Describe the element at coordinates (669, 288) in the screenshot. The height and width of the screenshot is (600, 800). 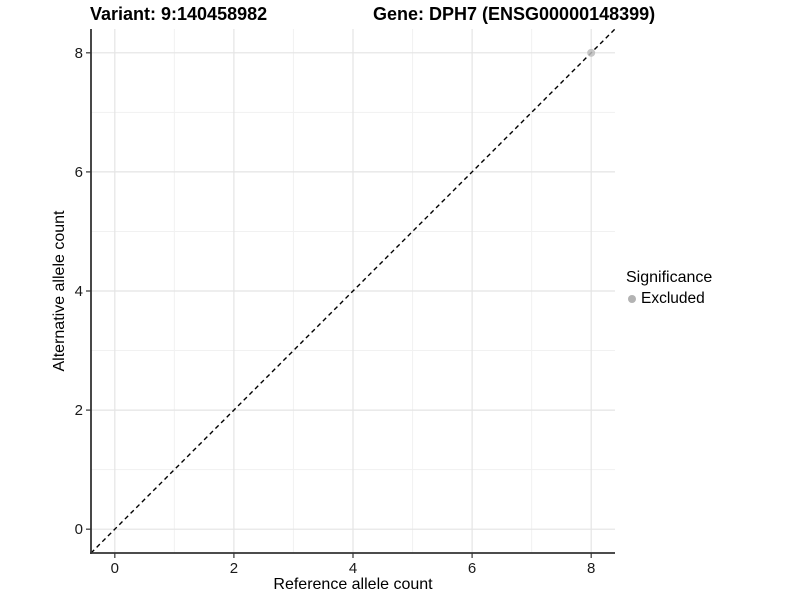
I see `legend: Significance Excluded` at that location.